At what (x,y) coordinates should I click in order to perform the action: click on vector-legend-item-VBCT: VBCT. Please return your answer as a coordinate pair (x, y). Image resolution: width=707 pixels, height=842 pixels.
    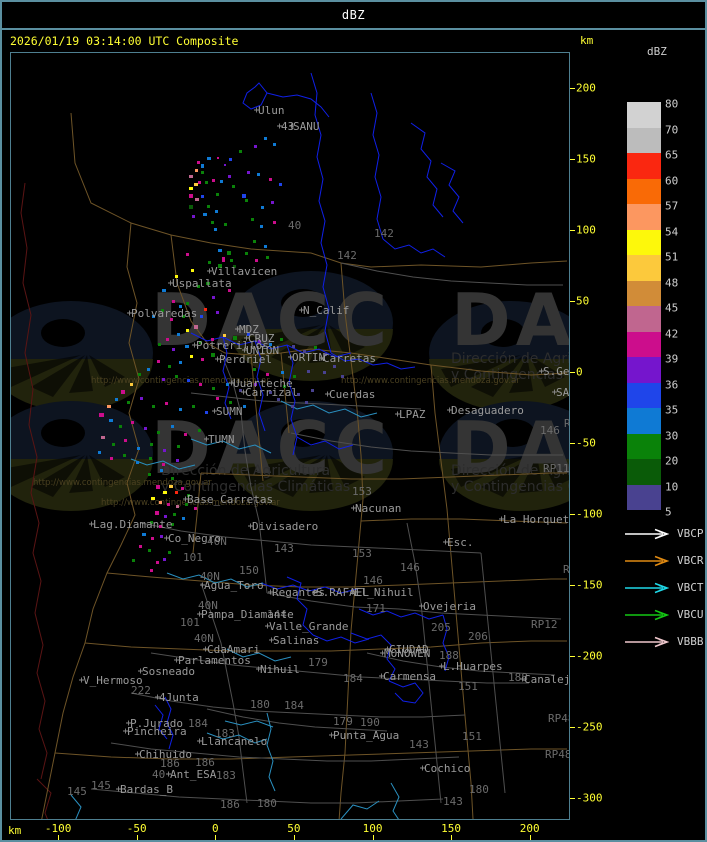
    Looking at the image, I should click on (665, 589).